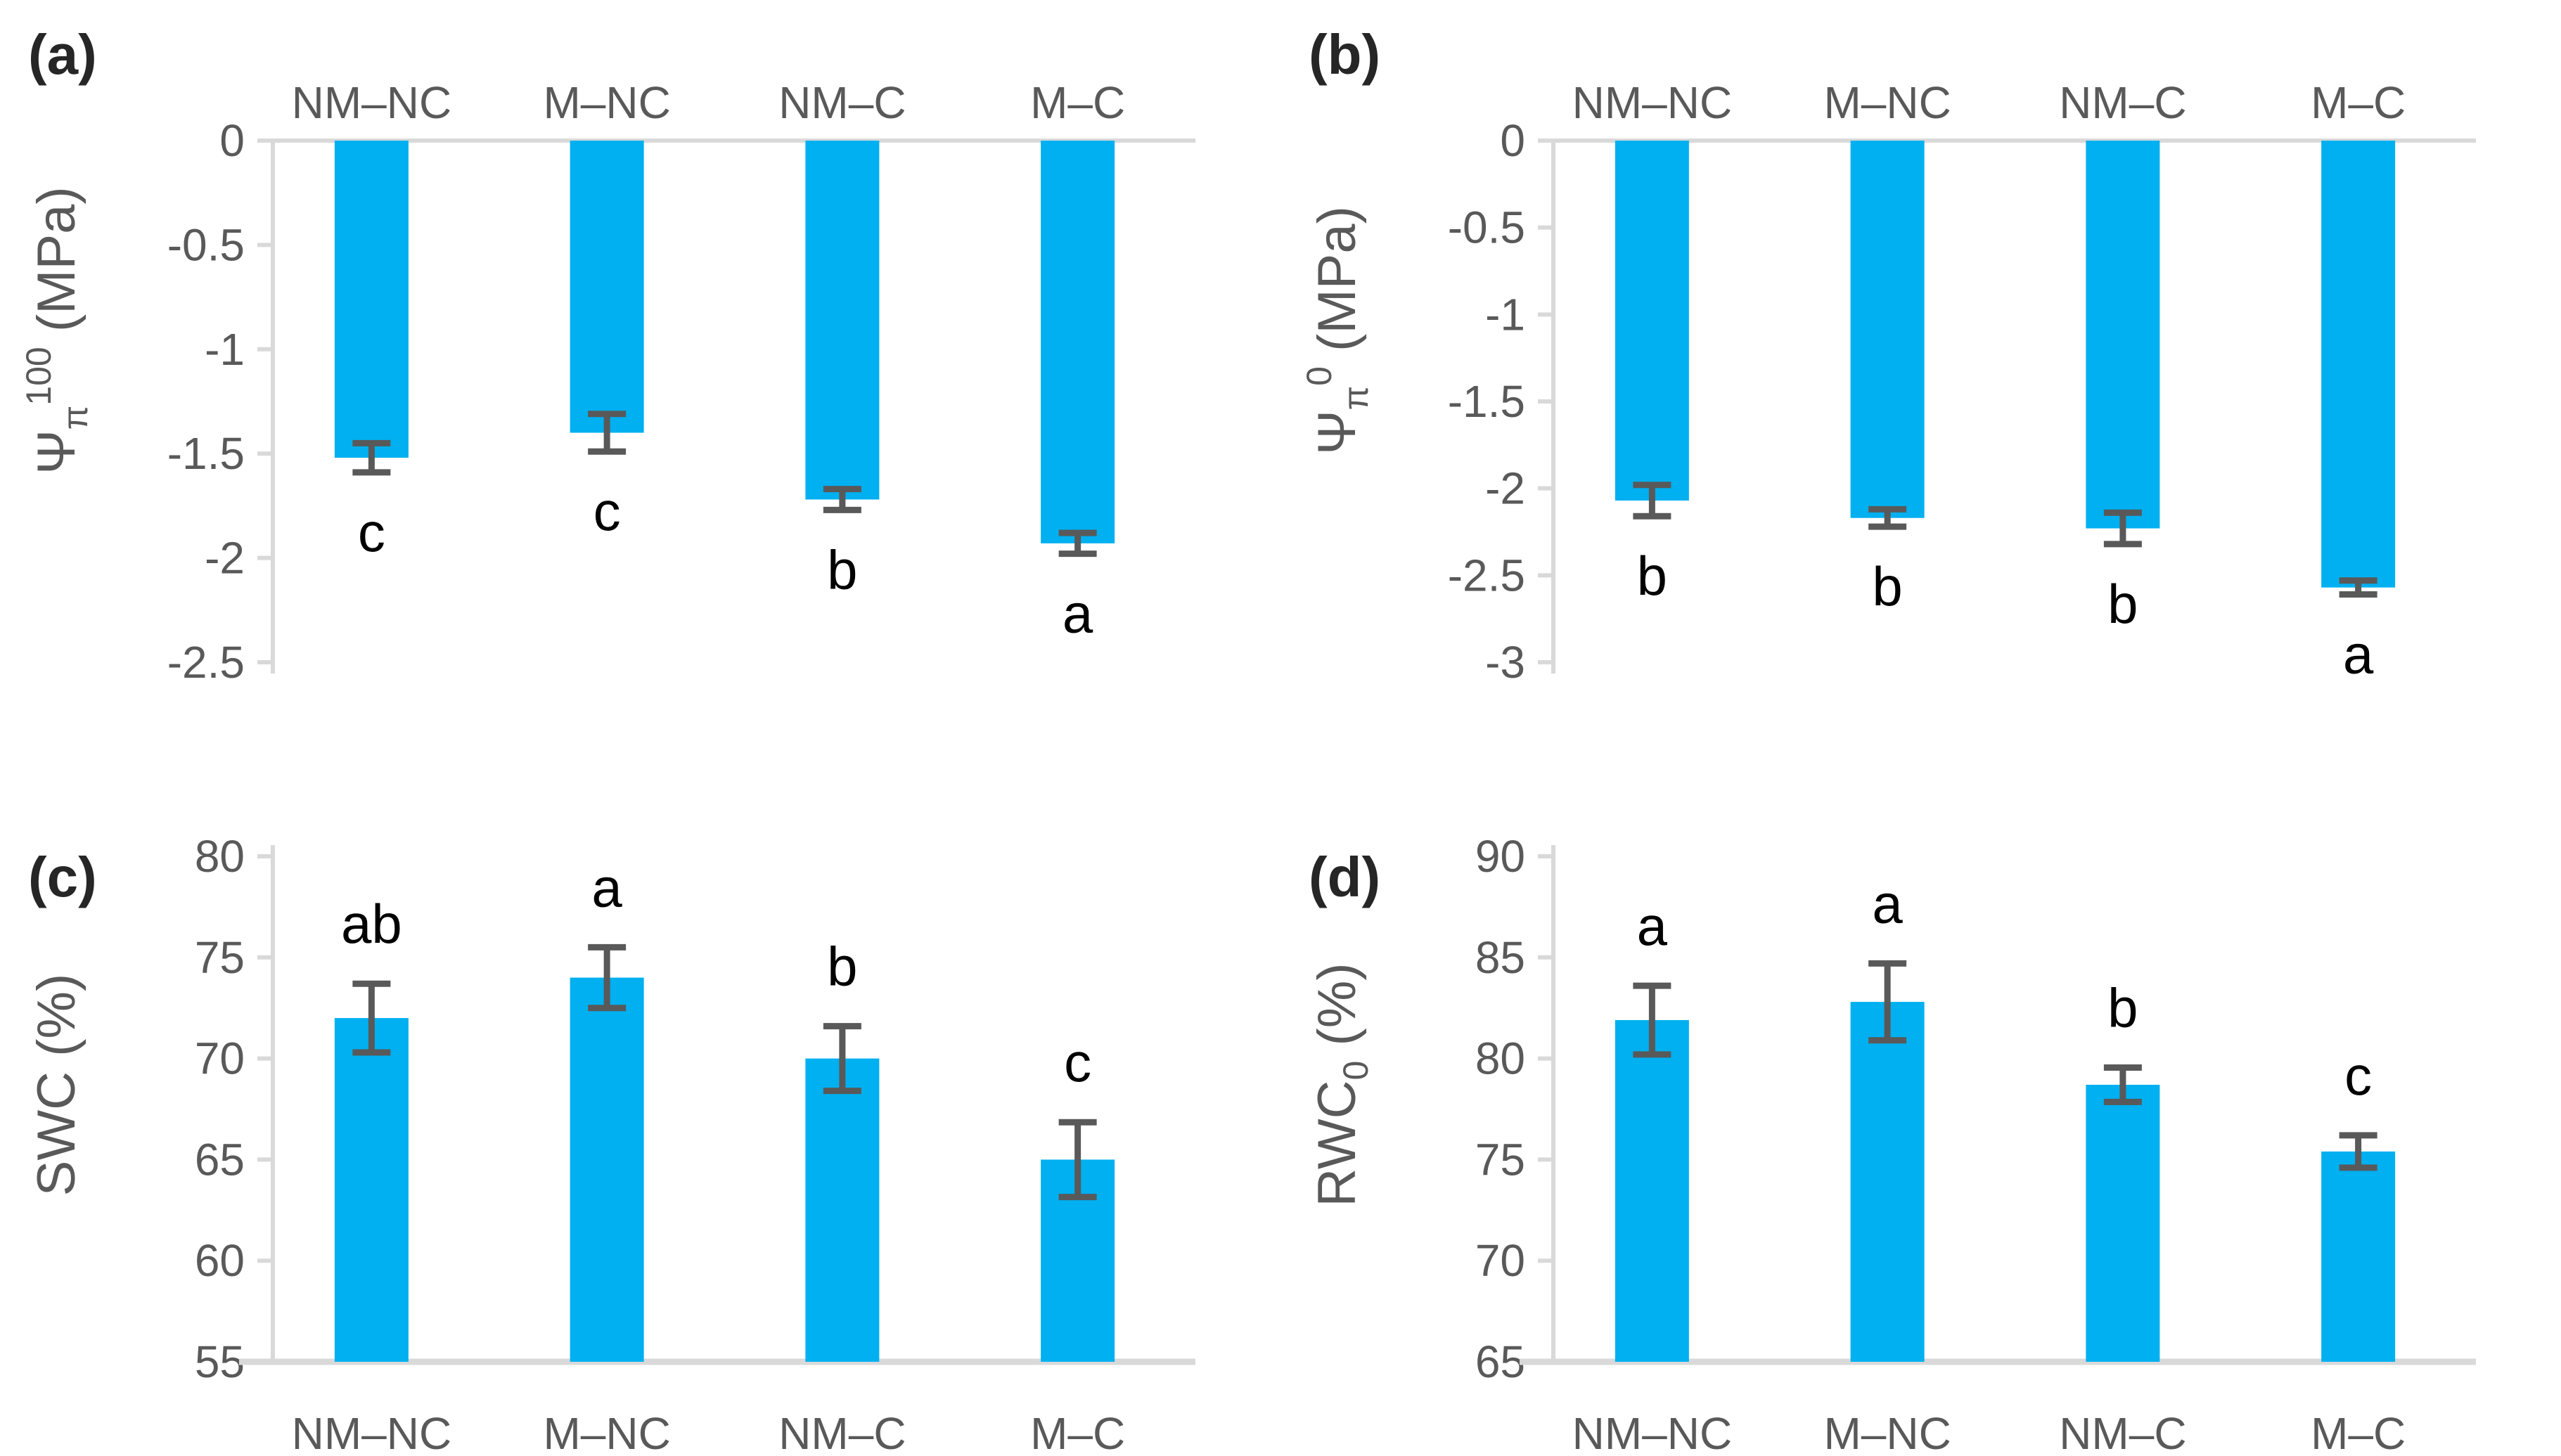  Describe the element at coordinates (1500, 957) in the screenshot. I see `y-tick-label: 85` at that location.